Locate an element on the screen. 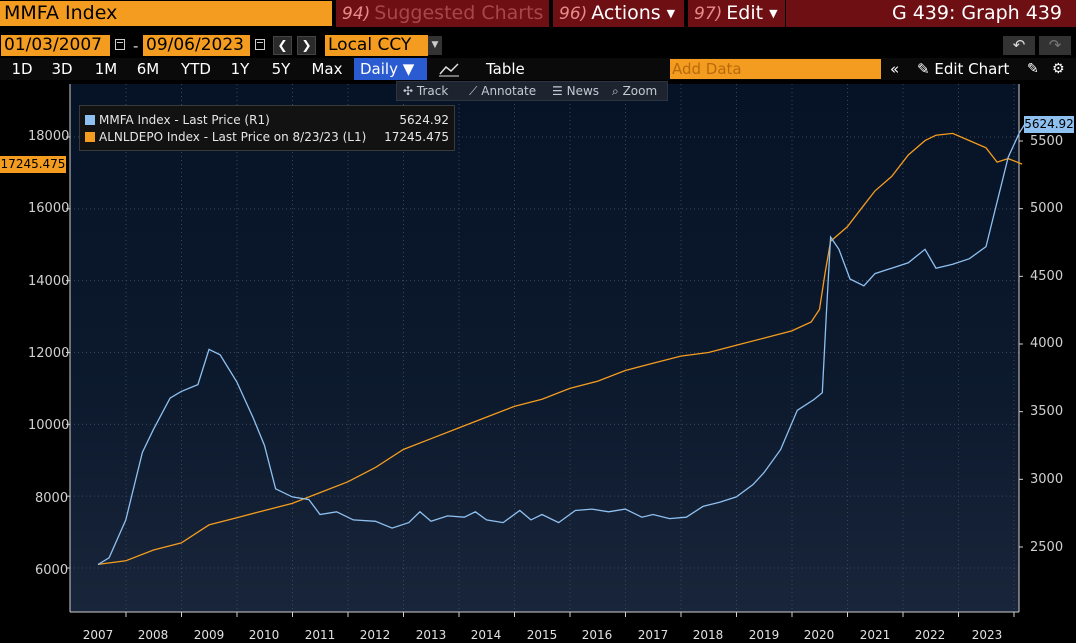 Image resolution: width=1076 pixels, height=643 pixels. x-axis-year: 2020 is located at coordinates (819, 635).